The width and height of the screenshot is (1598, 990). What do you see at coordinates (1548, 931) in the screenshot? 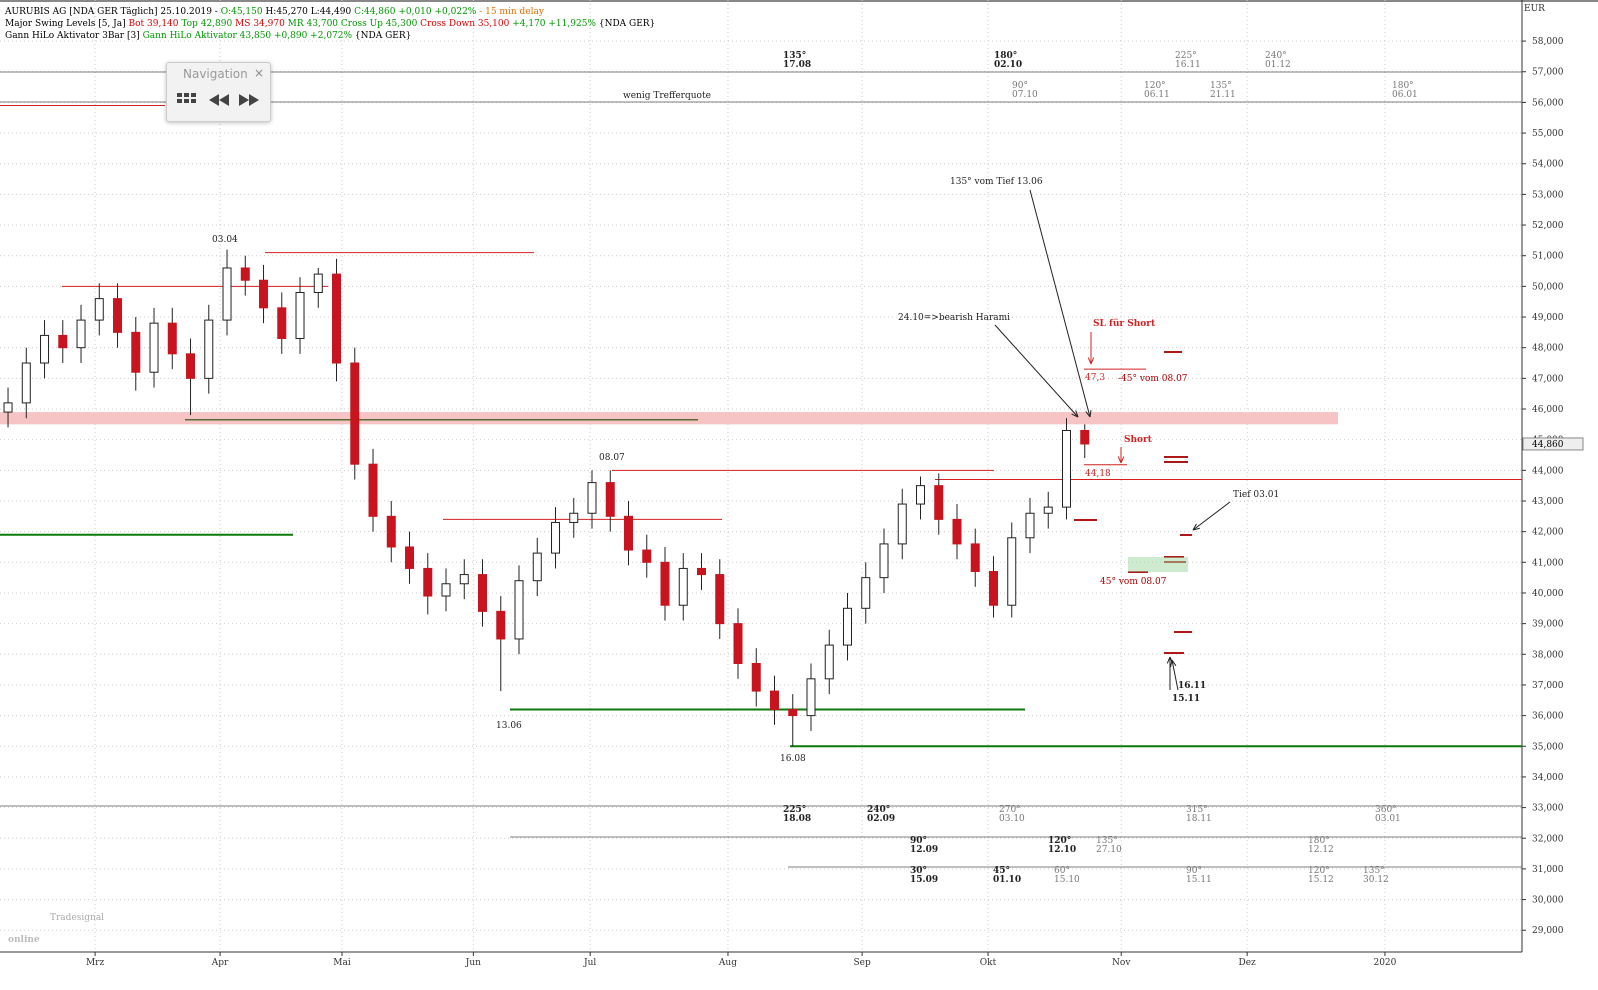
I see `y-tick-label: 29,000` at bounding box center [1548, 931].